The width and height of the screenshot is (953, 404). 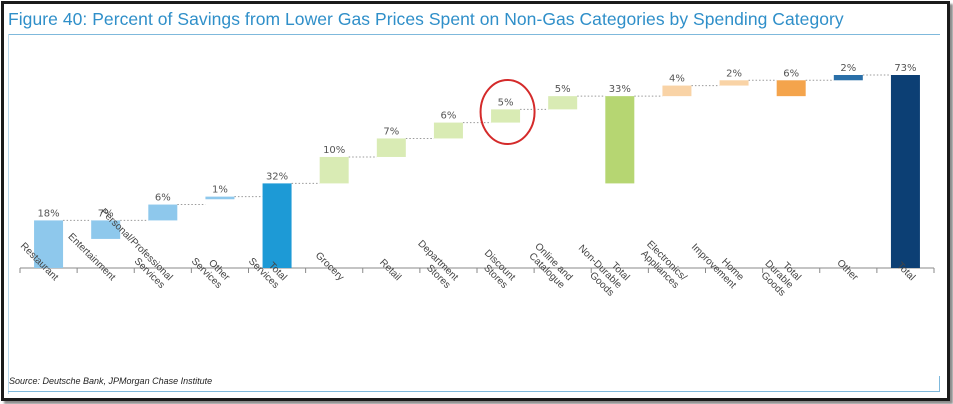 I want to click on category-label-other-services: OtherServices, so click(x=210, y=269).